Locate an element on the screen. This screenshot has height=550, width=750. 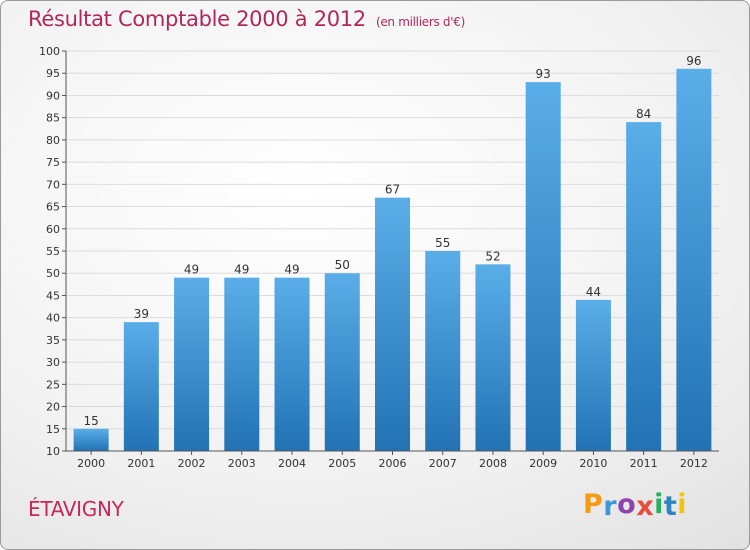
y-tick-label: 25 is located at coordinates (53, 384).